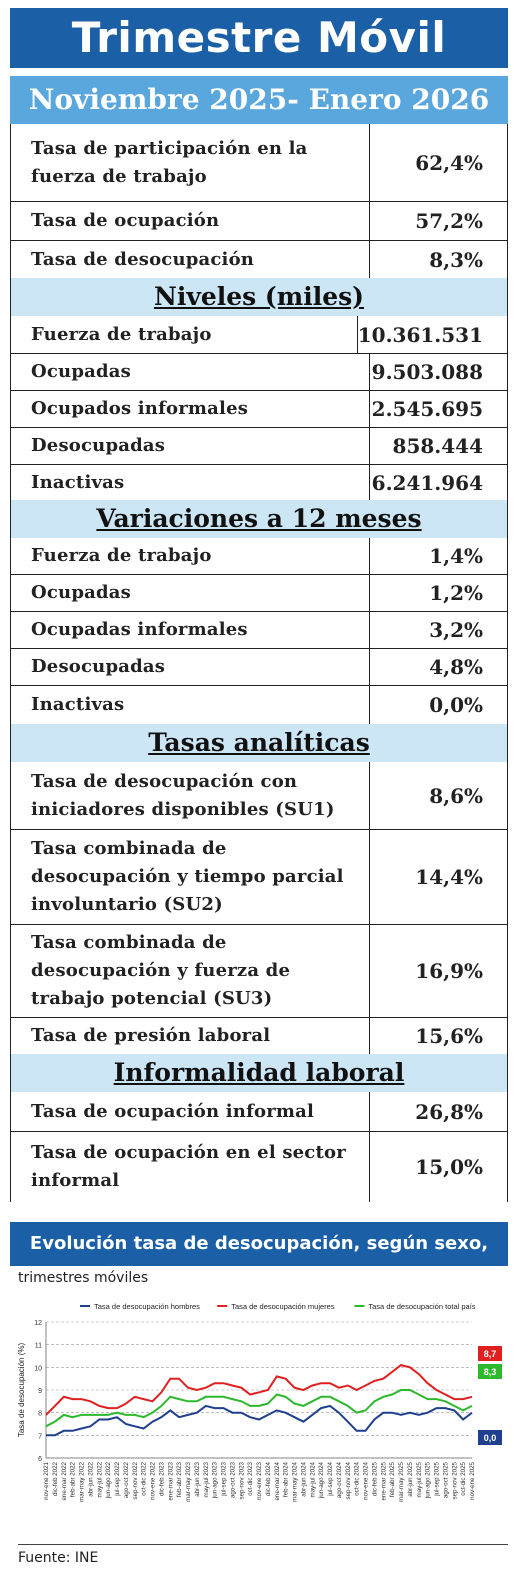 Image resolution: width=520 pixels, height=1574 pixels. I want to click on x-tick-label: nov-ene 2024, so click(366, 1480).